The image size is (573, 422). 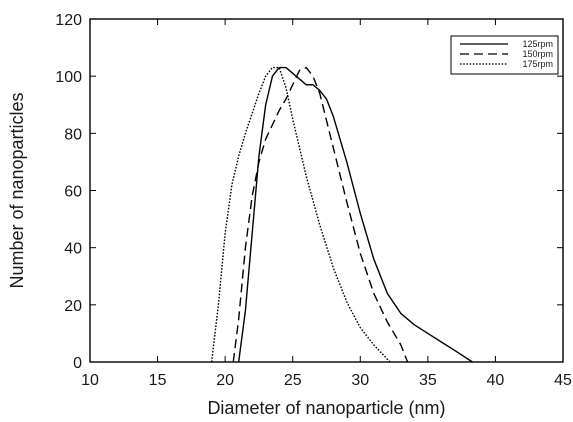 I want to click on x-tick-label: 25, so click(x=293, y=380).